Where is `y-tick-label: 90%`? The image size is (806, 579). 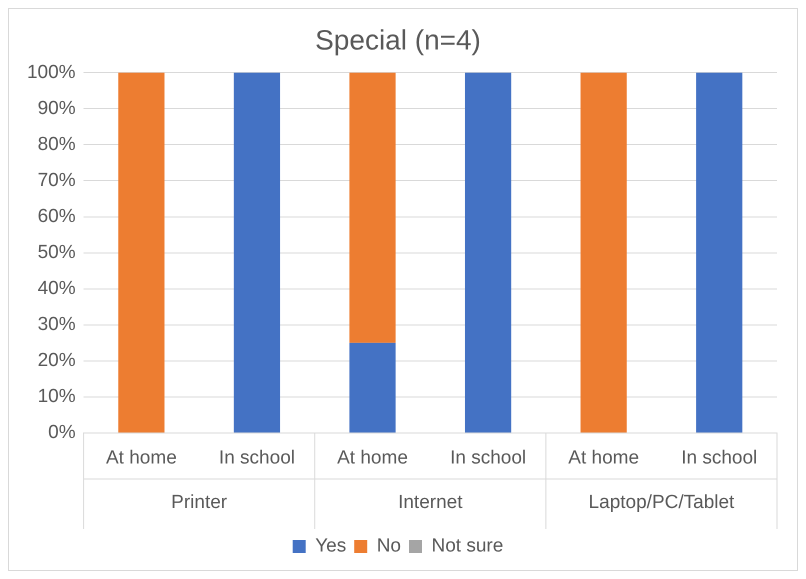
y-tick-label: 90% is located at coordinates (57, 108).